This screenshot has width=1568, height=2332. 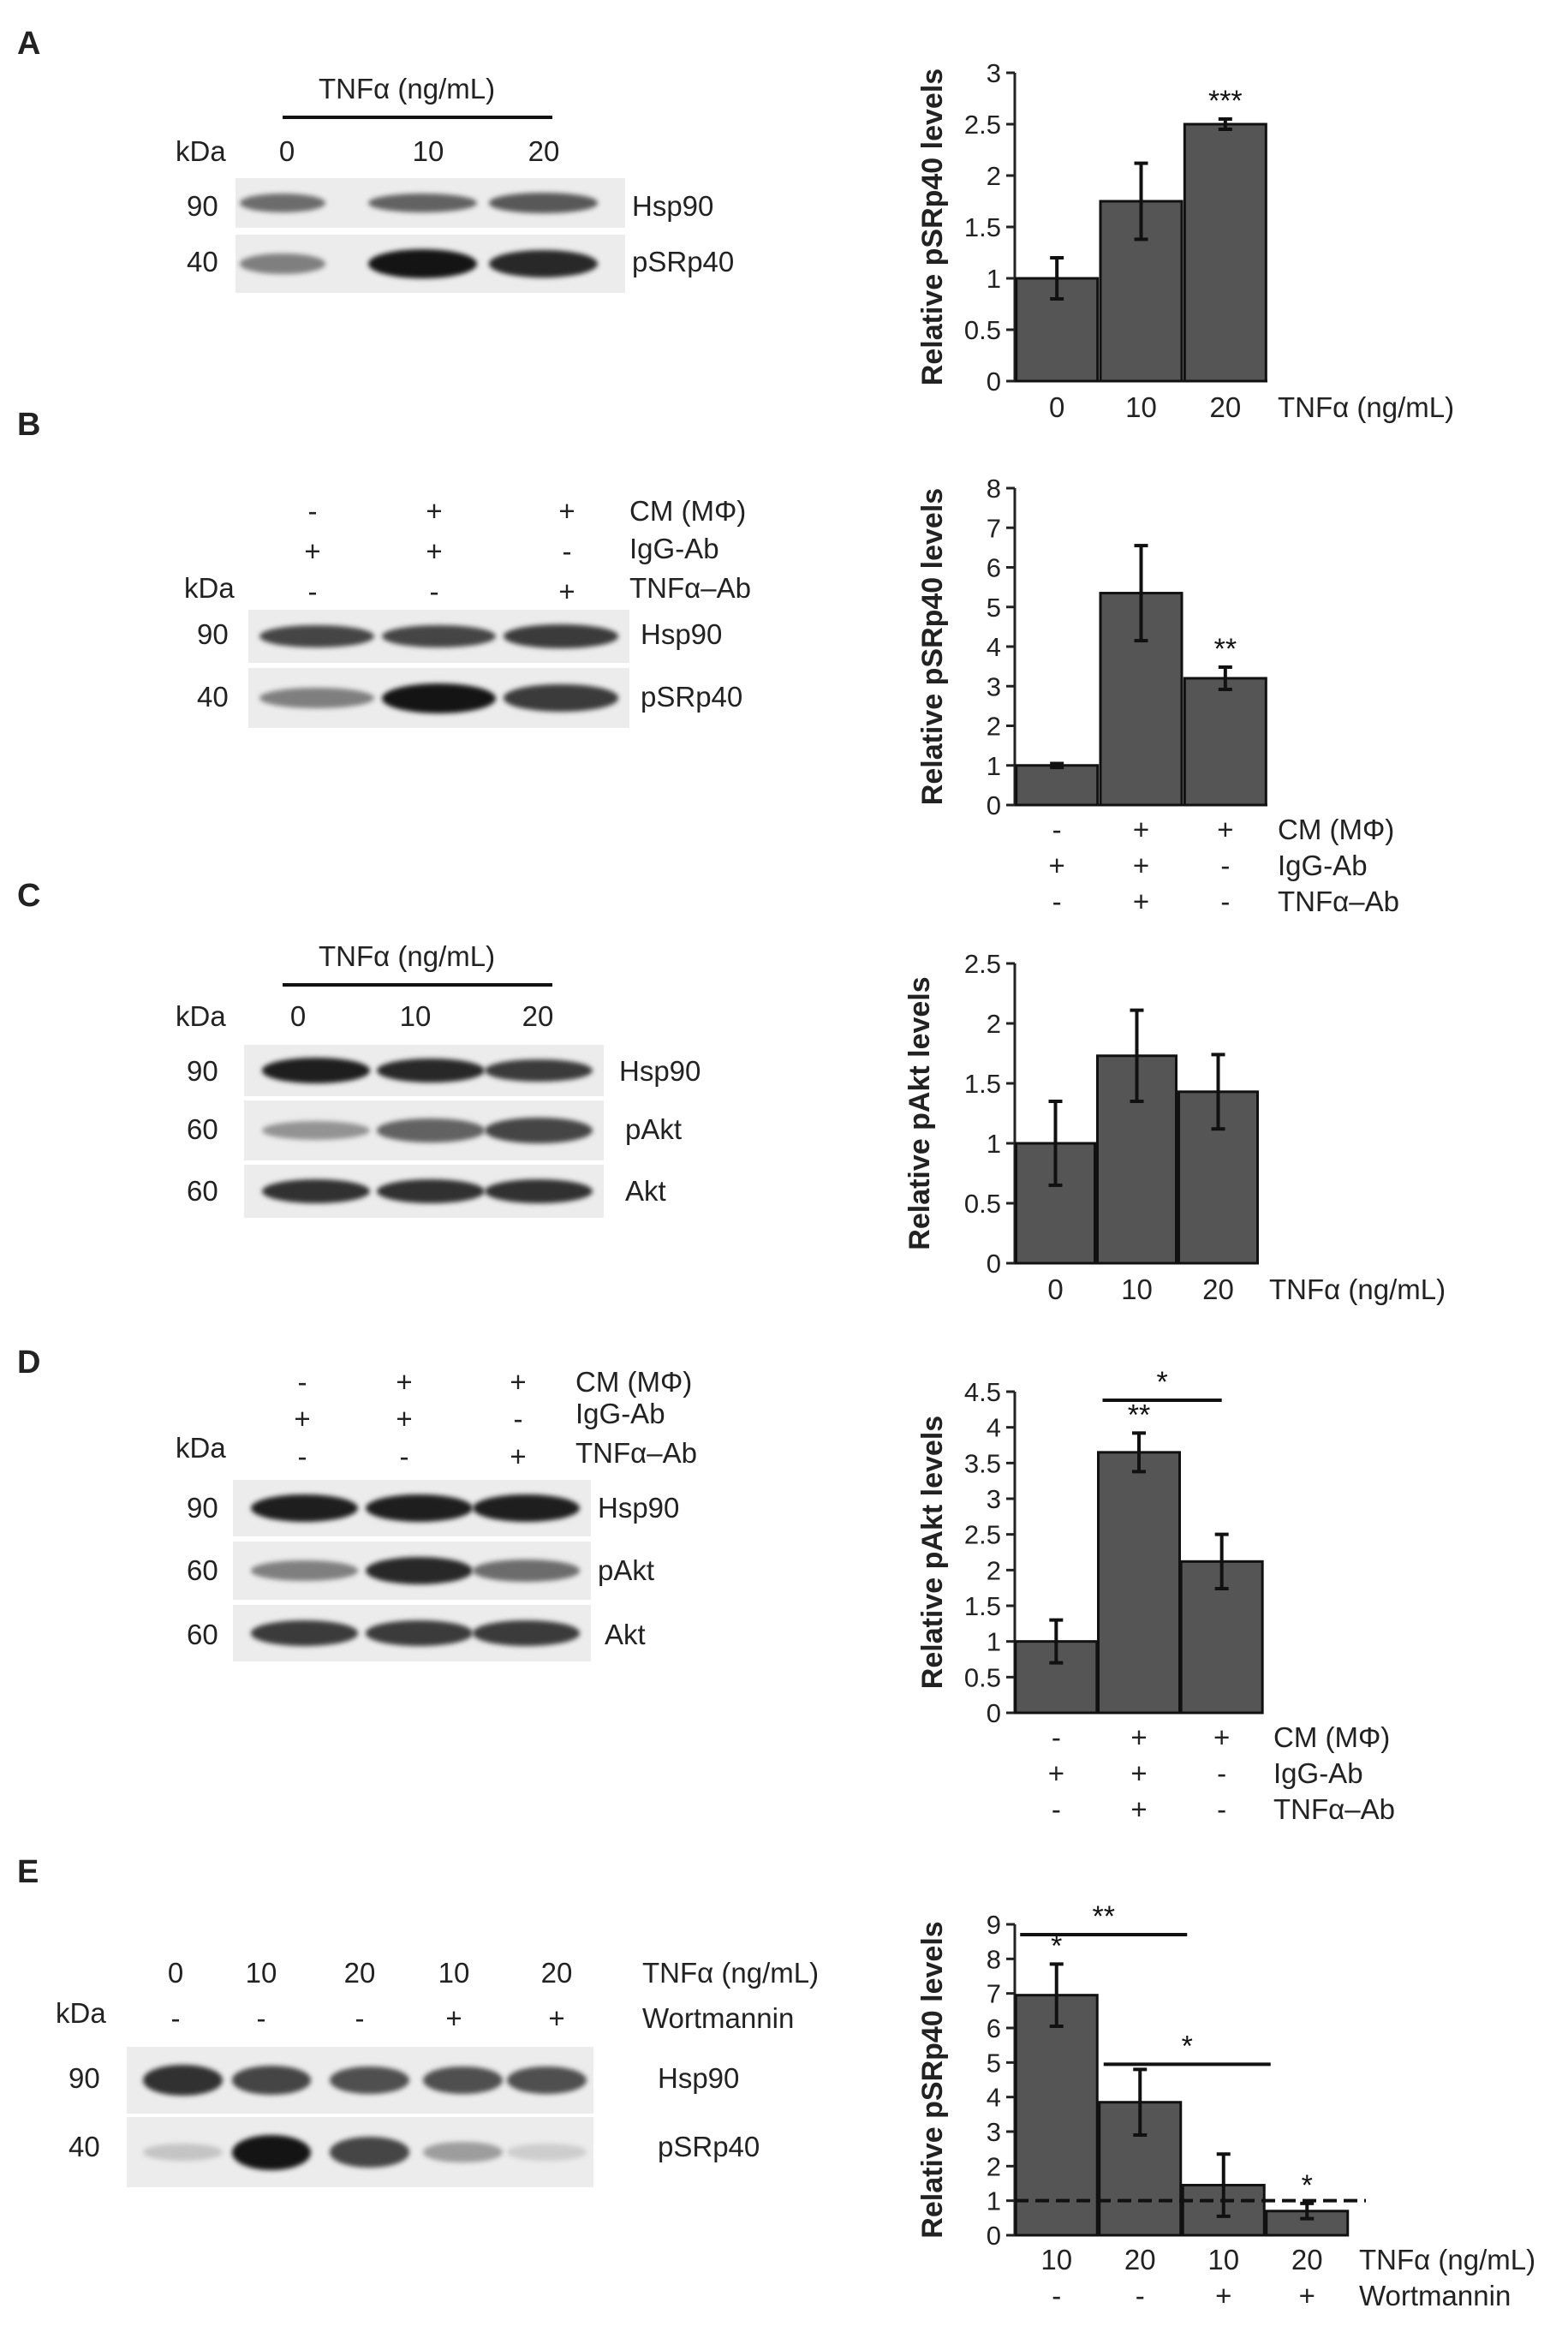 I want to click on blot-d-mw-2: 60, so click(x=202, y=1634).